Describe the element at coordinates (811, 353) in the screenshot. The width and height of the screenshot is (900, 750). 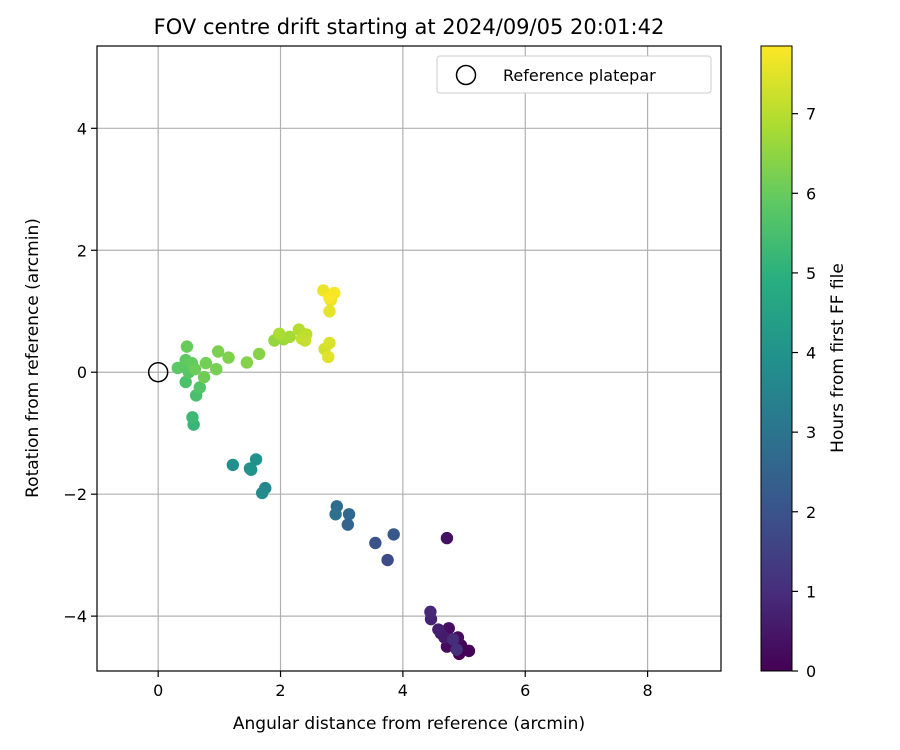
I see `colorbar-tick-label: 4` at that location.